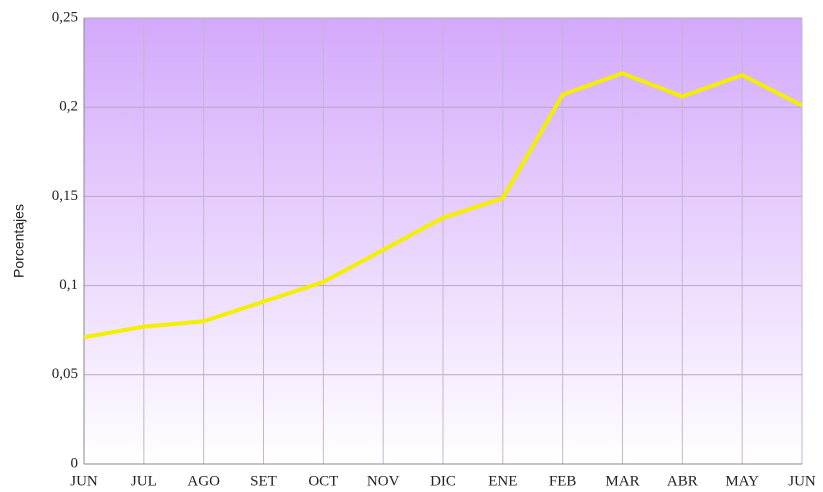  I want to click on x-tick-label: DIC, so click(443, 481).